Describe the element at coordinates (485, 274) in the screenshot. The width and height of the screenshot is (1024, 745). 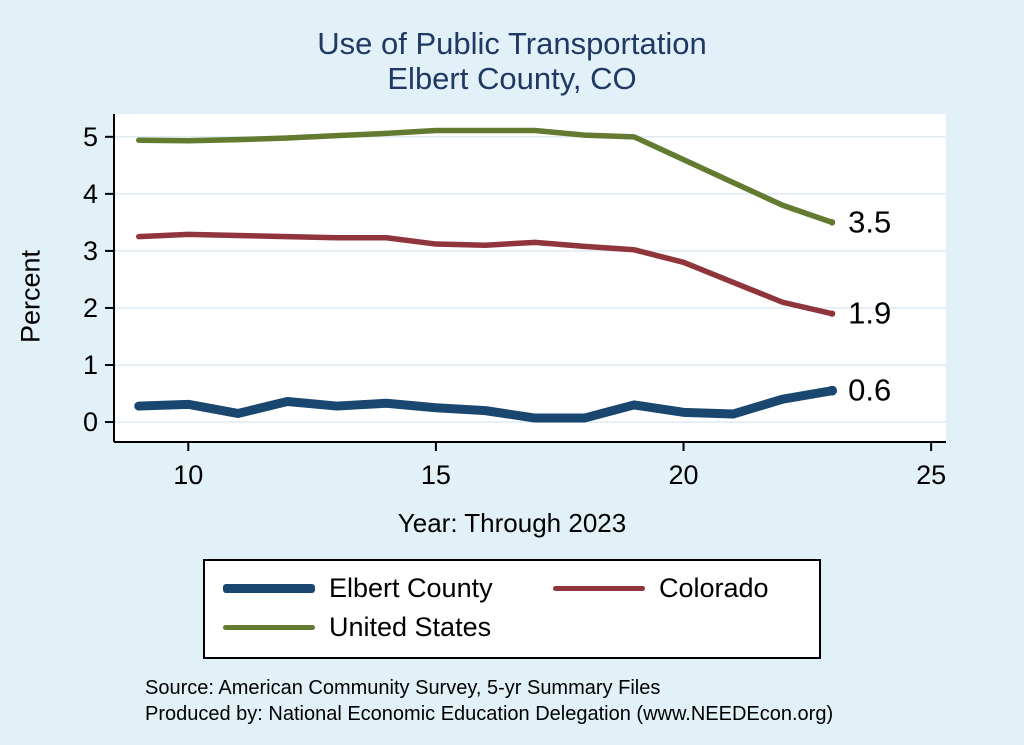
I see `series-line-colorado` at that location.